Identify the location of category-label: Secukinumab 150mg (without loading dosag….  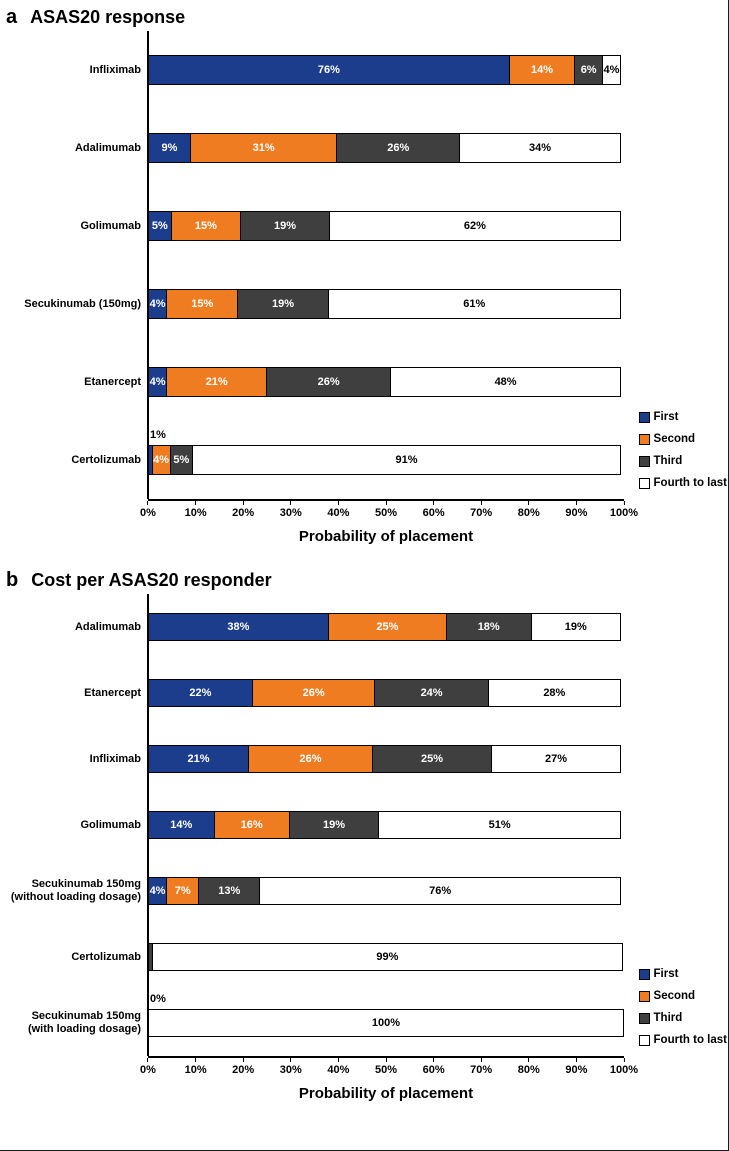
(75, 890).